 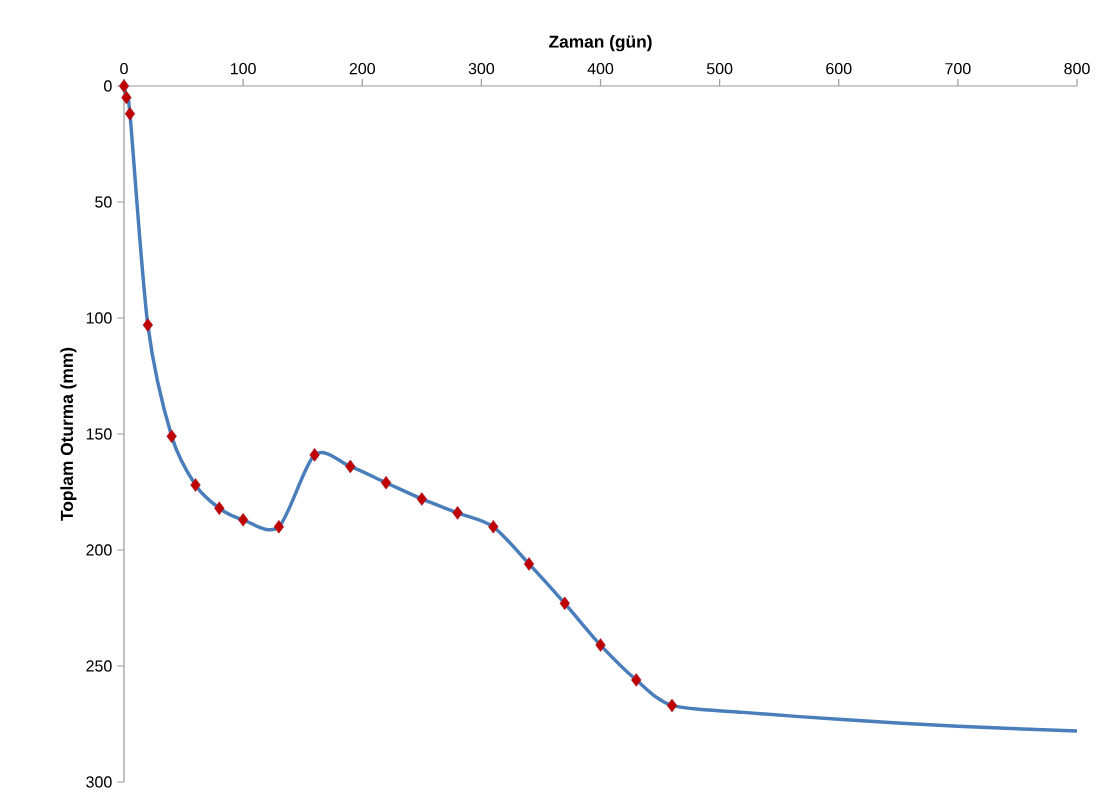 I want to click on y-axis-title: Toplam Oturma (mm), so click(x=68, y=434).